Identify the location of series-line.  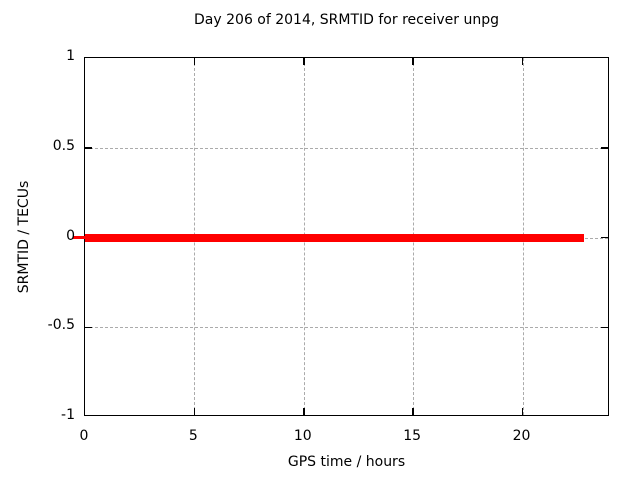
(334, 237).